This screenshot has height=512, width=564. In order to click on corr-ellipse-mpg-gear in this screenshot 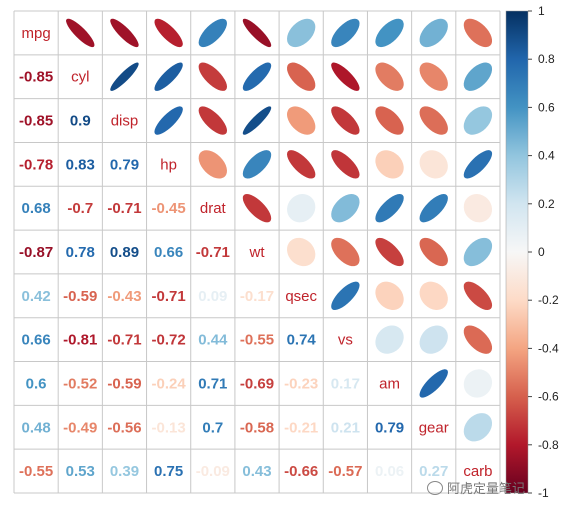, I will do `click(433, 33)`.